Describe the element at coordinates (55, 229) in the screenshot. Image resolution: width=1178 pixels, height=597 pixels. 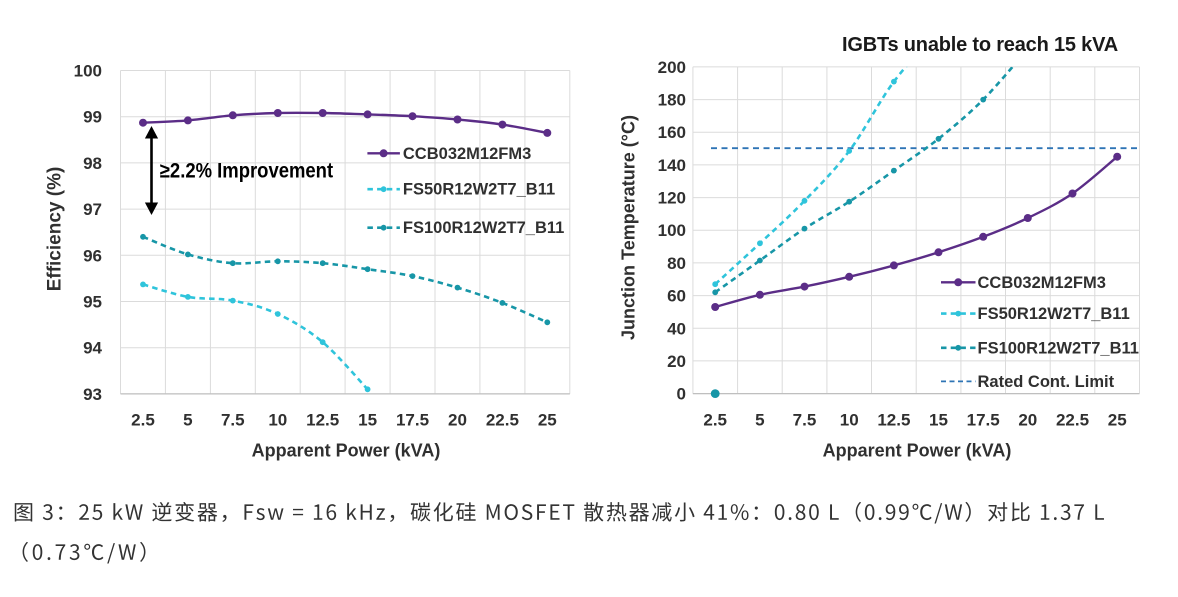
I see `svg-text: Efficiency (%)` at that location.